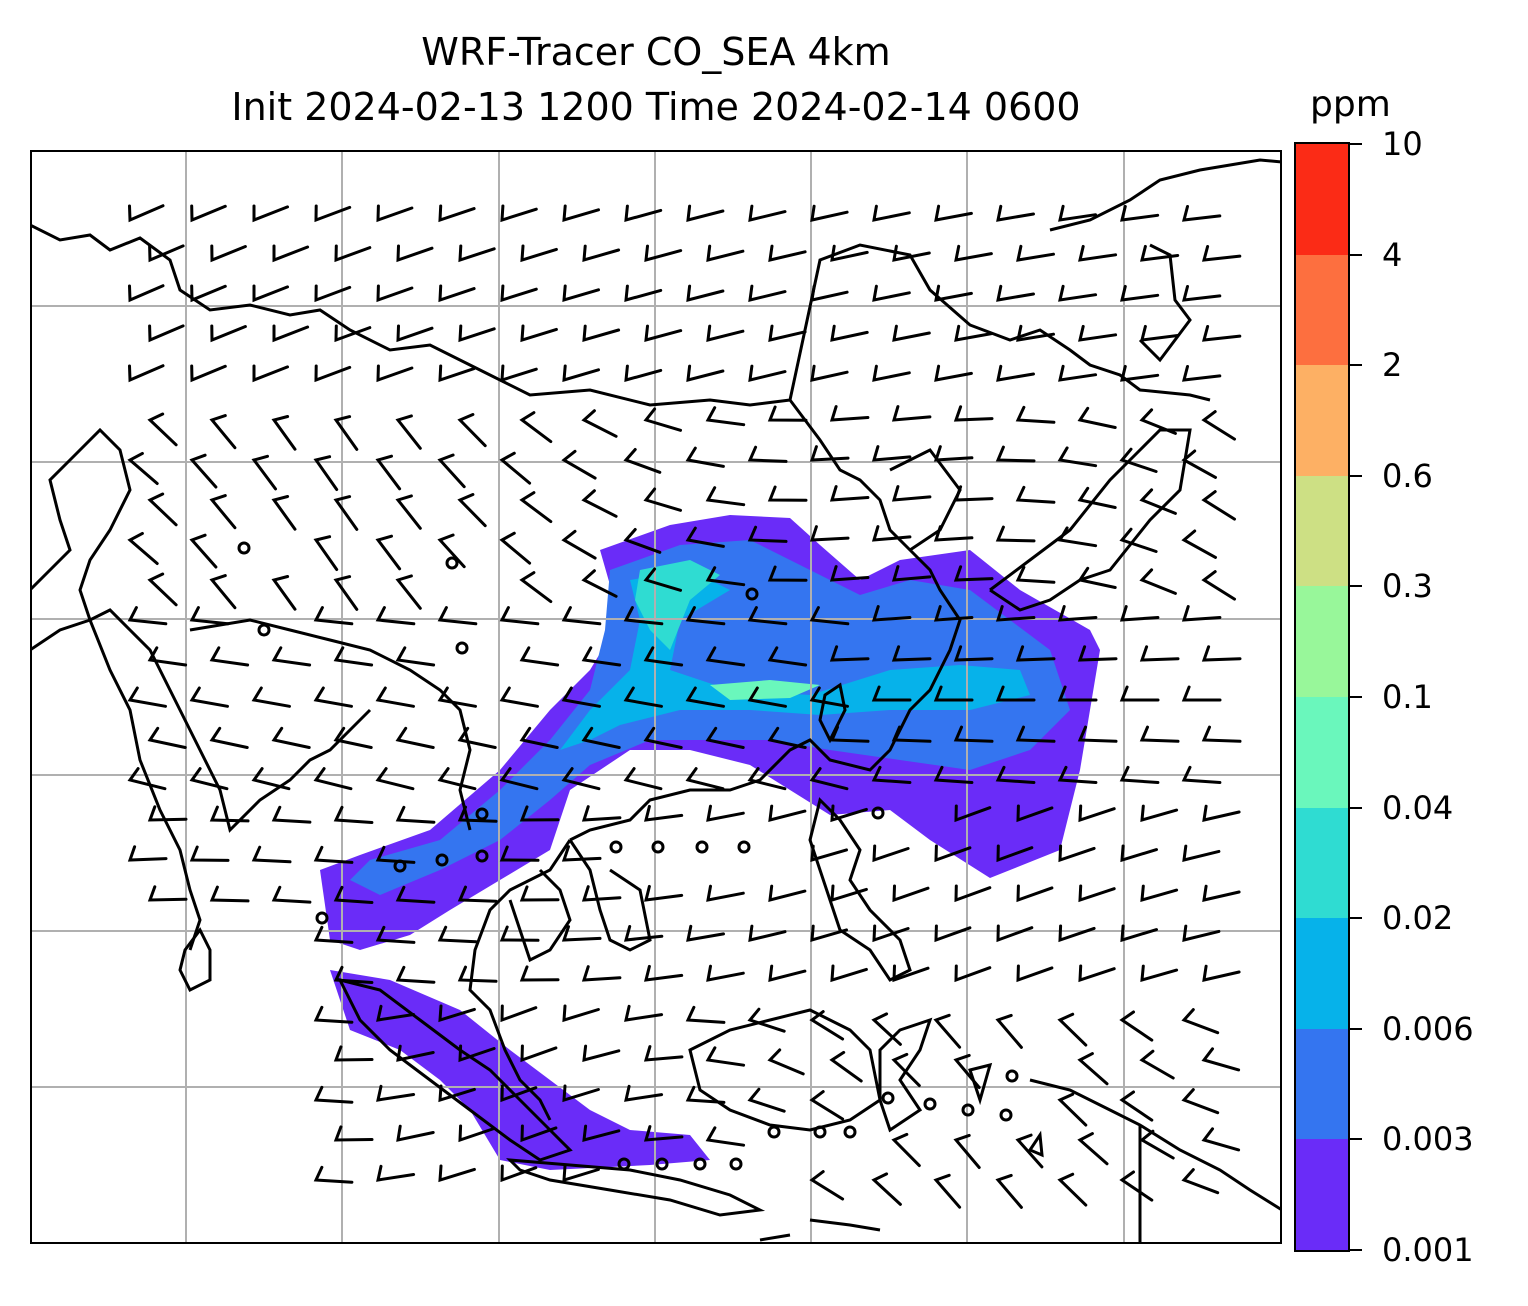 The height and width of the screenshot is (1306, 1528). I want to click on colorbar-tick-label: 0.001, so click(1428, 1250).